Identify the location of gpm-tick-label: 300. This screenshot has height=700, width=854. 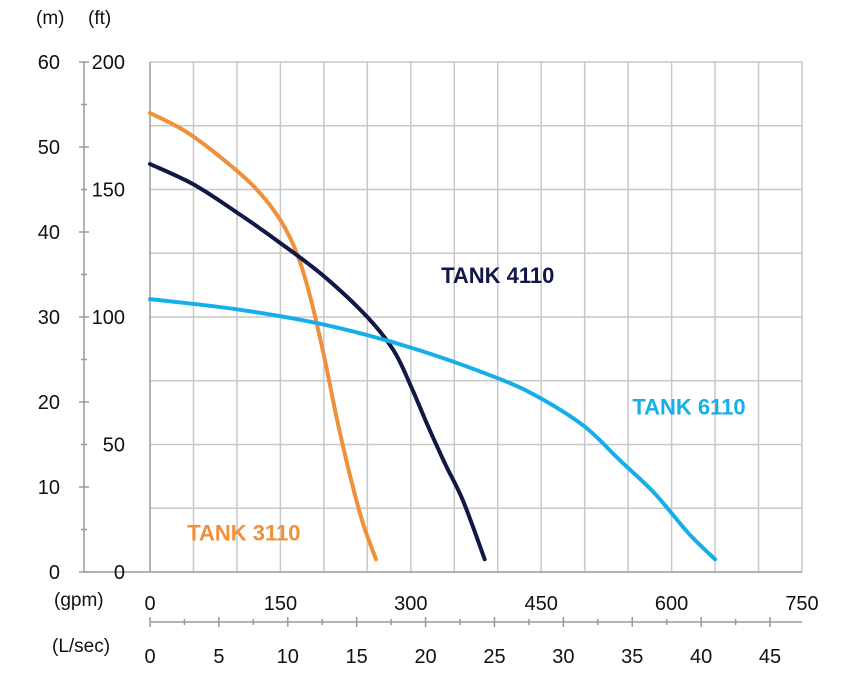
(410, 604).